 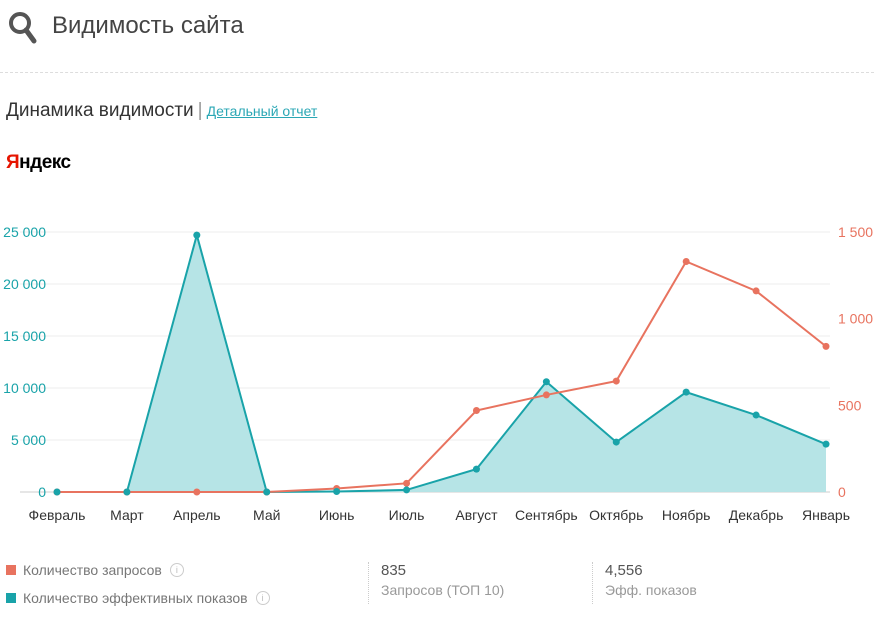 What do you see at coordinates (11, 570) in the screenshot?
I see `legend-swatch-requests` at bounding box center [11, 570].